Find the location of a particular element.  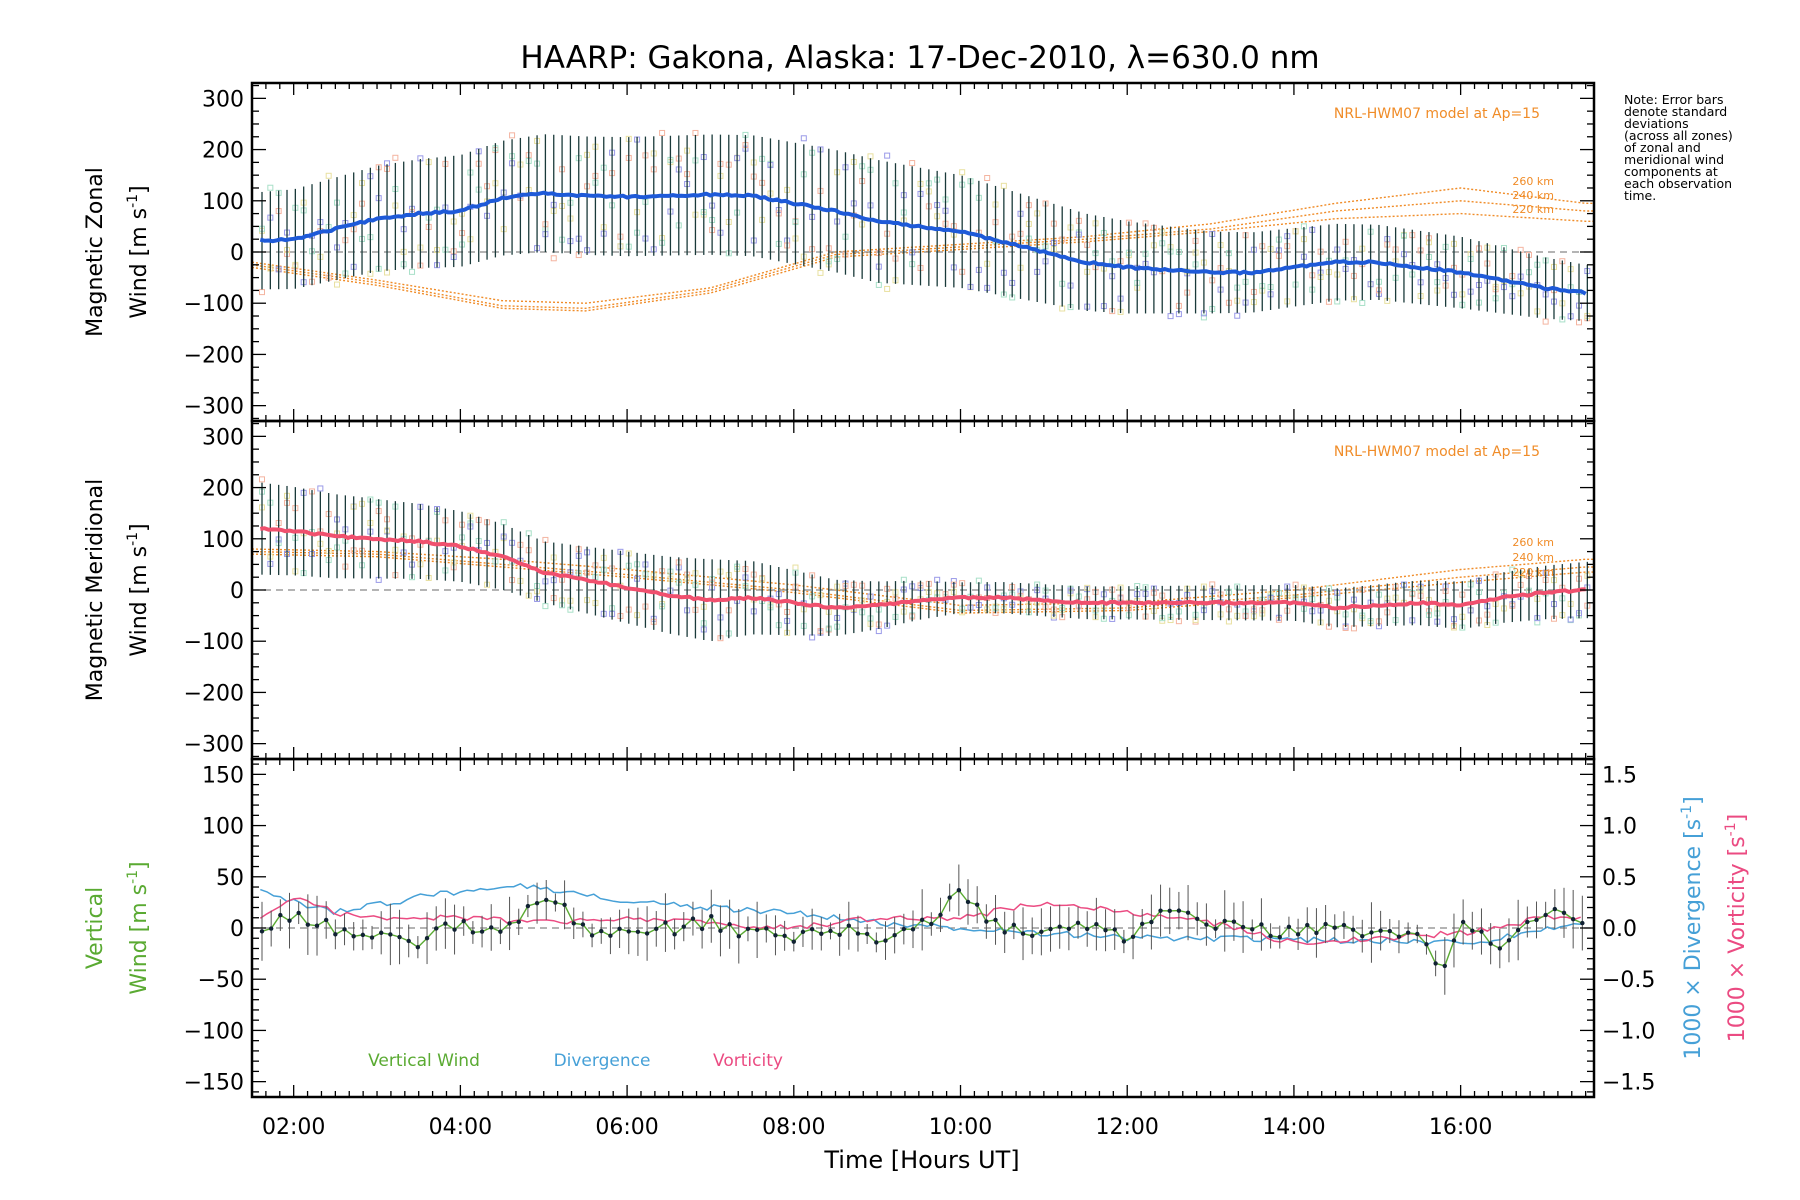

y-tick-label: −100 is located at coordinates (214, 304).